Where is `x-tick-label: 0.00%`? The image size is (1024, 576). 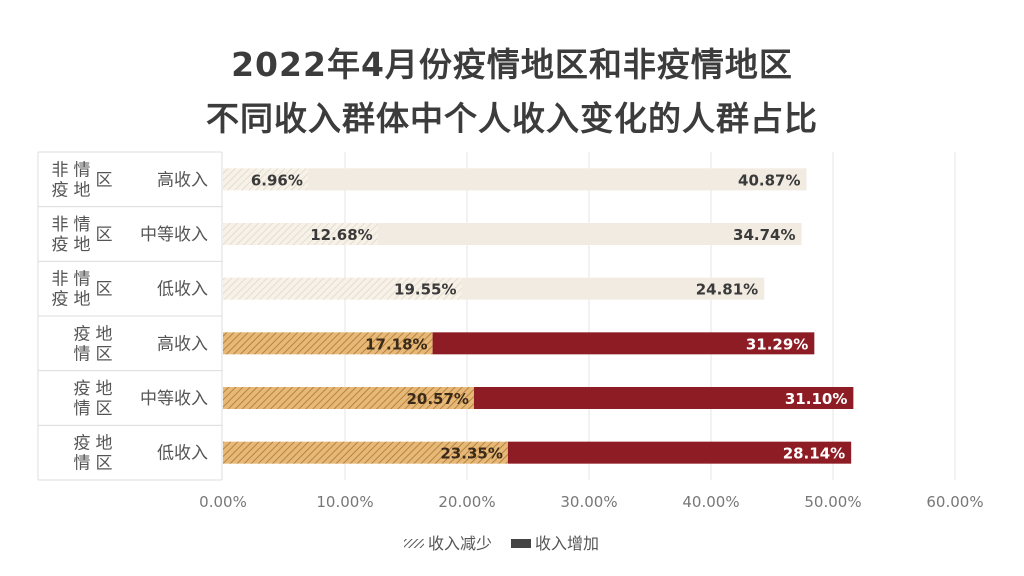 x-tick-label: 0.00% is located at coordinates (223, 502).